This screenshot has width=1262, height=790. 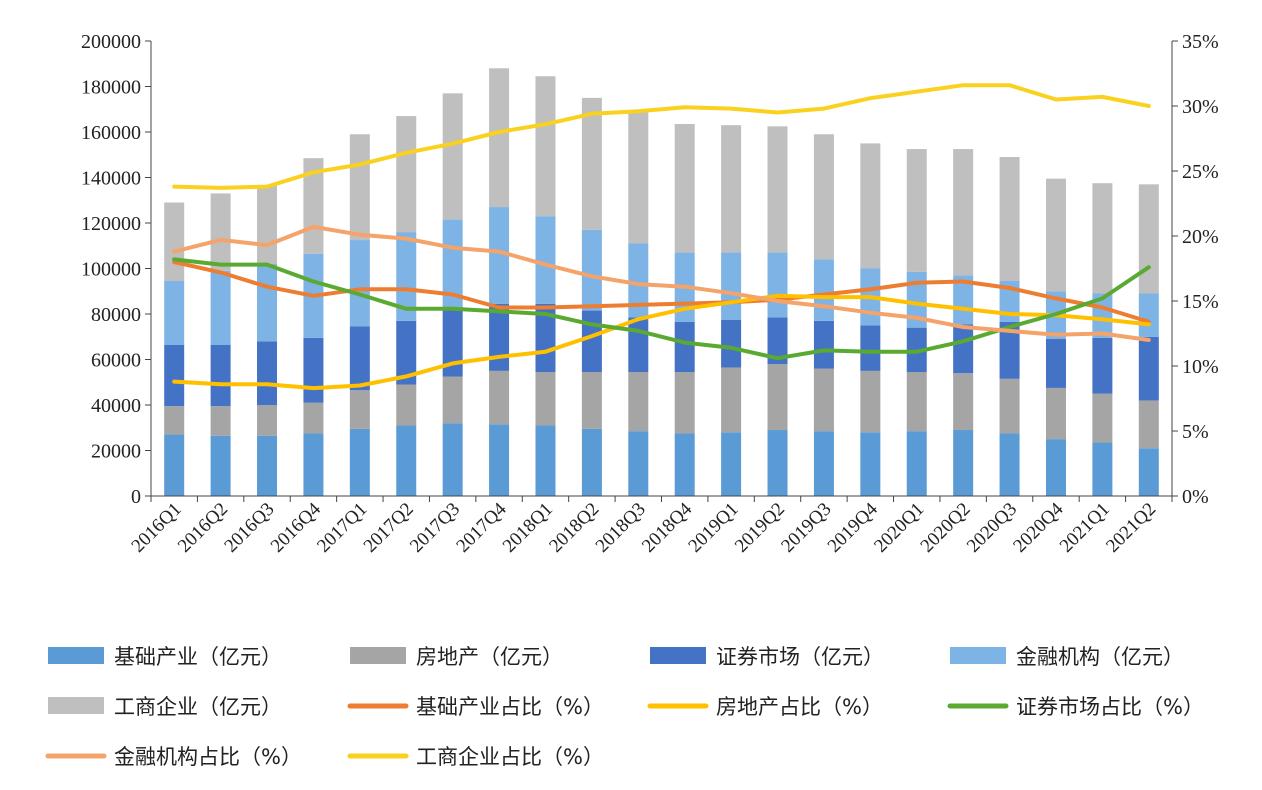 I want to click on bar-segment-s3-2019Q1, so click(x=731, y=286).